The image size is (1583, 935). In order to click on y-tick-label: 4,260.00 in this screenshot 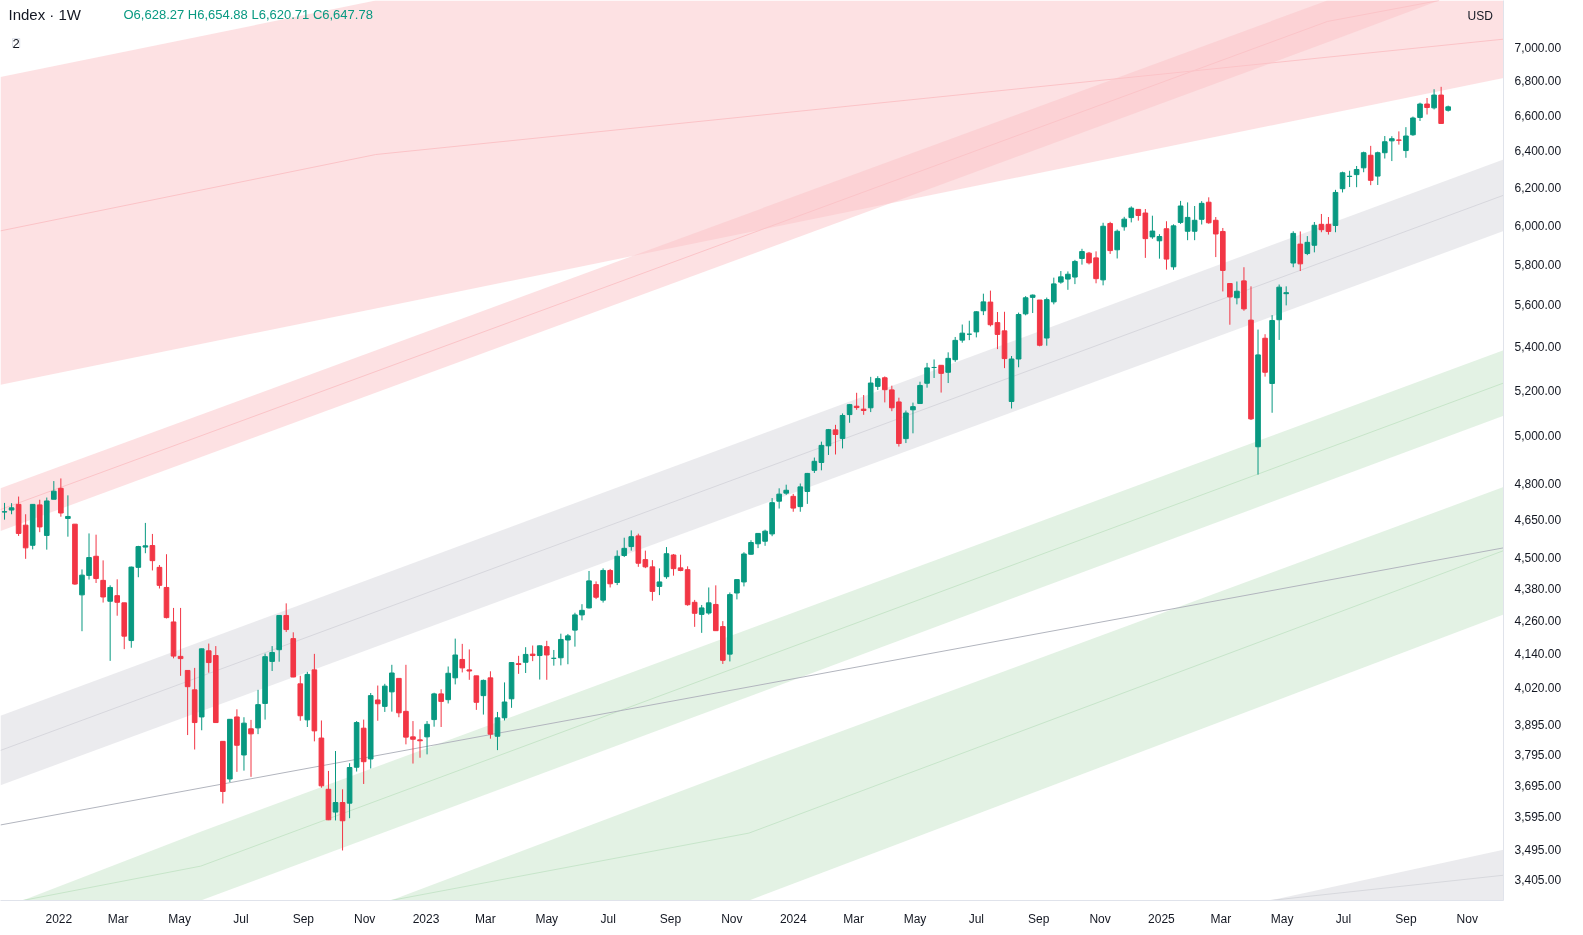, I will do `click(1538, 621)`.